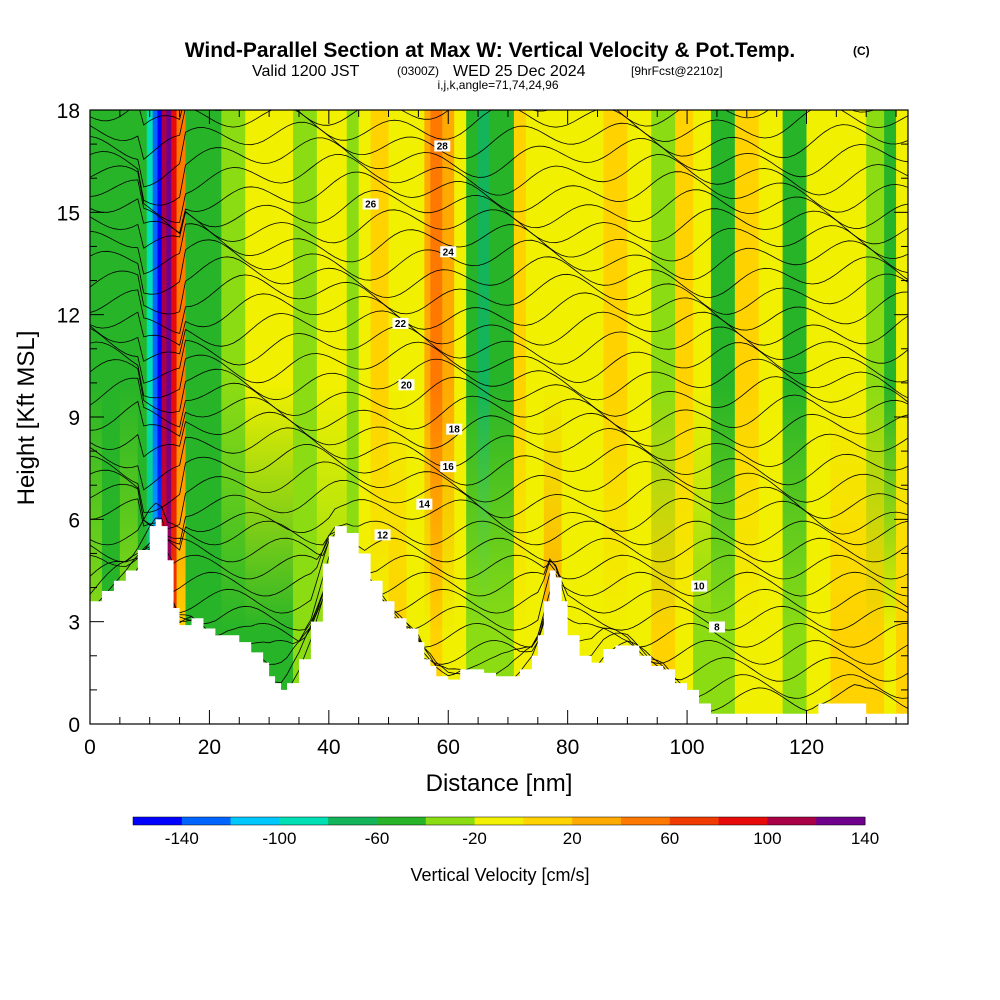 The width and height of the screenshot is (1000, 1000). Describe the element at coordinates (407, 385) in the screenshot. I see `contour-label: 20` at that location.